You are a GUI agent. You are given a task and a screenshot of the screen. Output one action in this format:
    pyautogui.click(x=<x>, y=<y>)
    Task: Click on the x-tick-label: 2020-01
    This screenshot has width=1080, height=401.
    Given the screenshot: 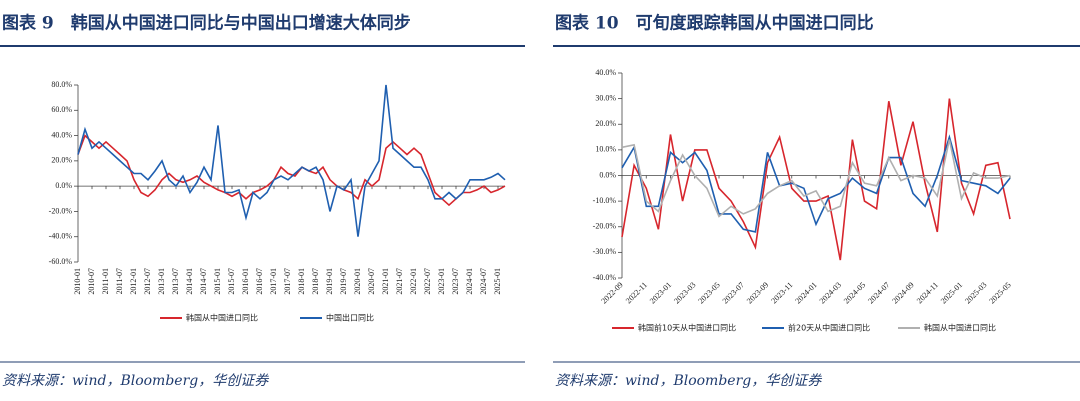 What is the action you would take?
    pyautogui.click(x=357, y=281)
    